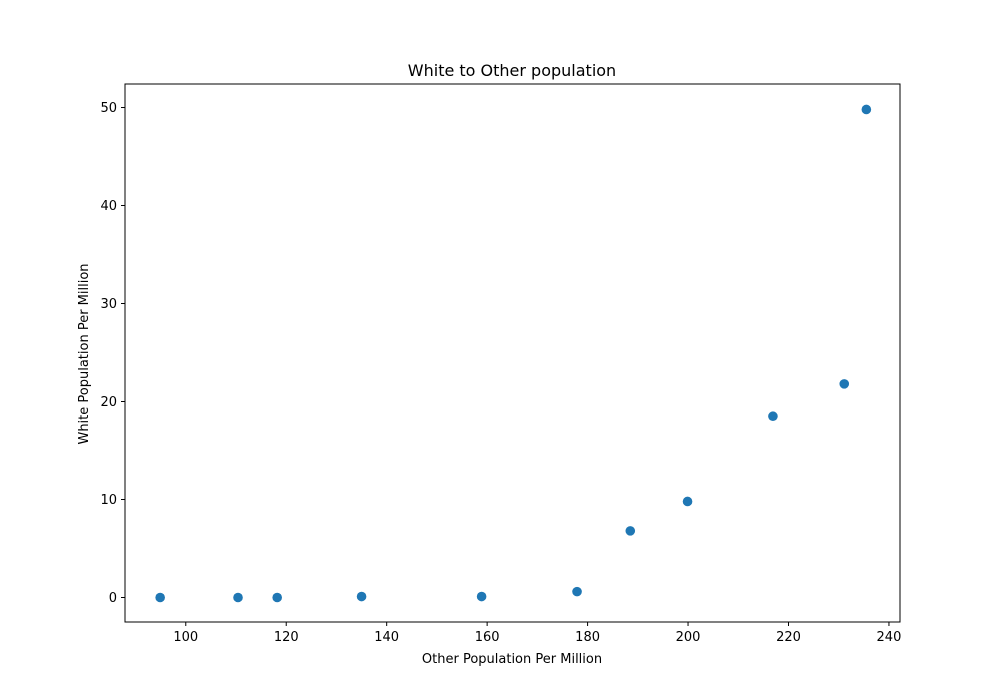  I want to click on y-tick-label: 50, so click(108, 108).